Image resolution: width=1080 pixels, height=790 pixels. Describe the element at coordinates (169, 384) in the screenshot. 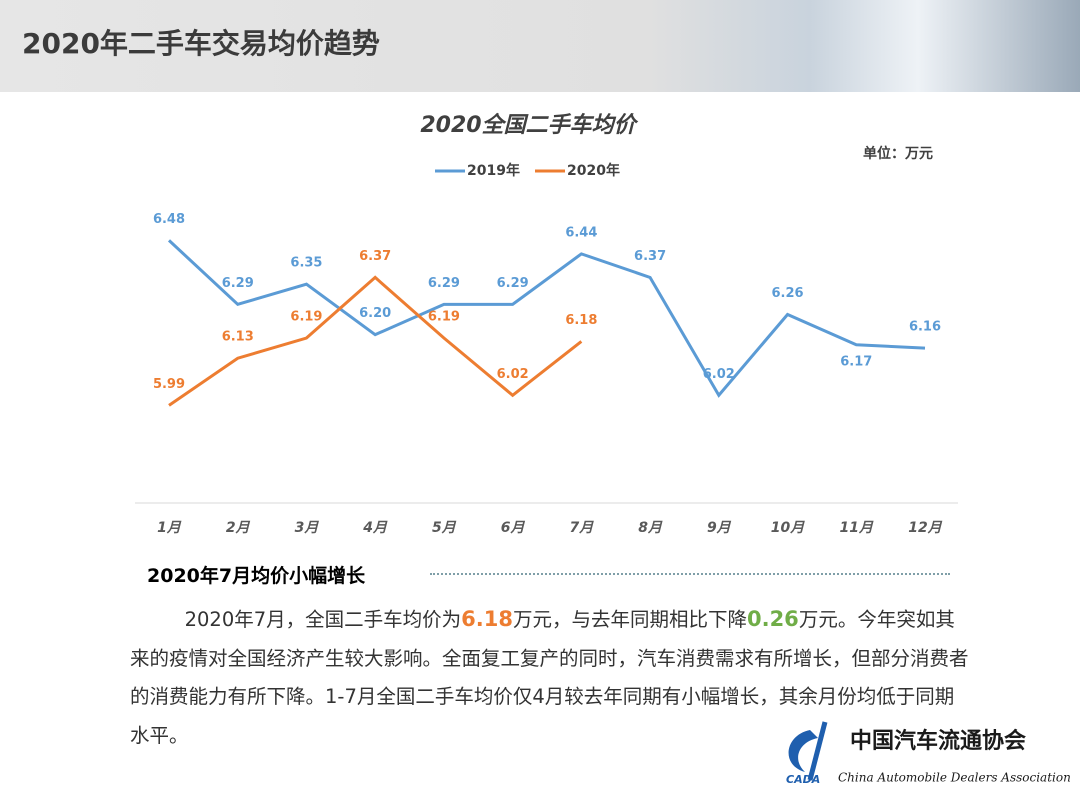

I see `data-label: 5.99` at that location.